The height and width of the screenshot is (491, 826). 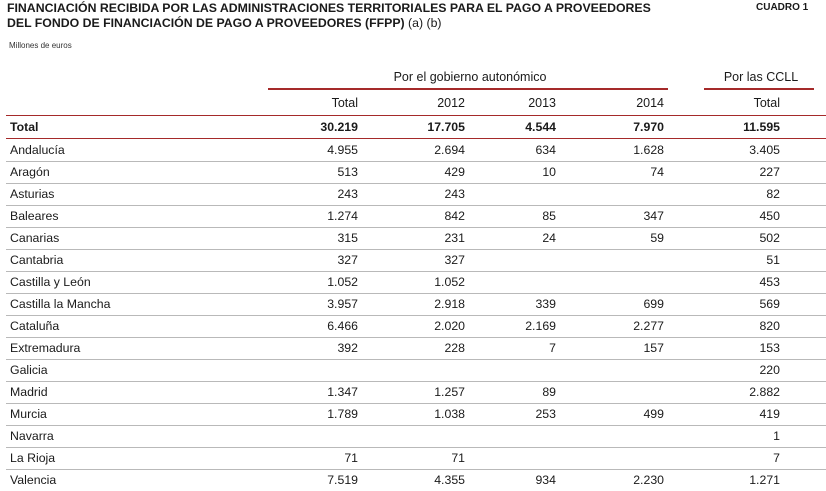 I want to click on cell-ccll-total: 820, so click(x=769, y=326).